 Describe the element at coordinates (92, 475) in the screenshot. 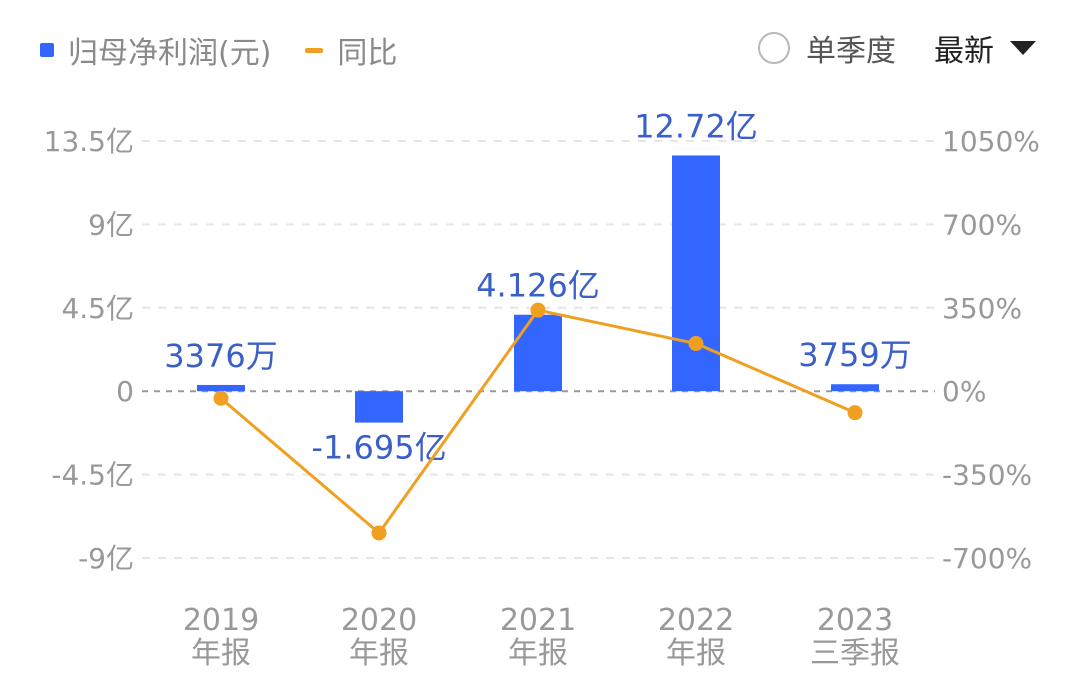

I see `y-left-tick-label: -4.5亿` at that location.